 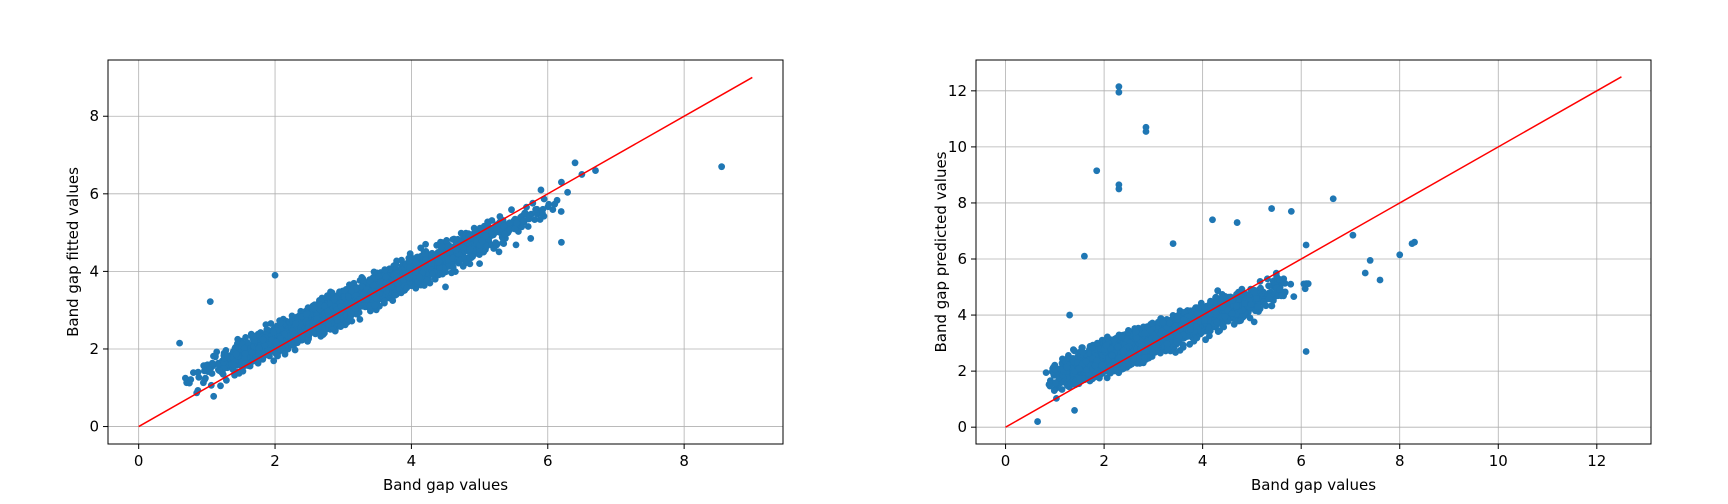 I want to click on y-axis-label: Band gap fitted values, so click(x=73, y=252).